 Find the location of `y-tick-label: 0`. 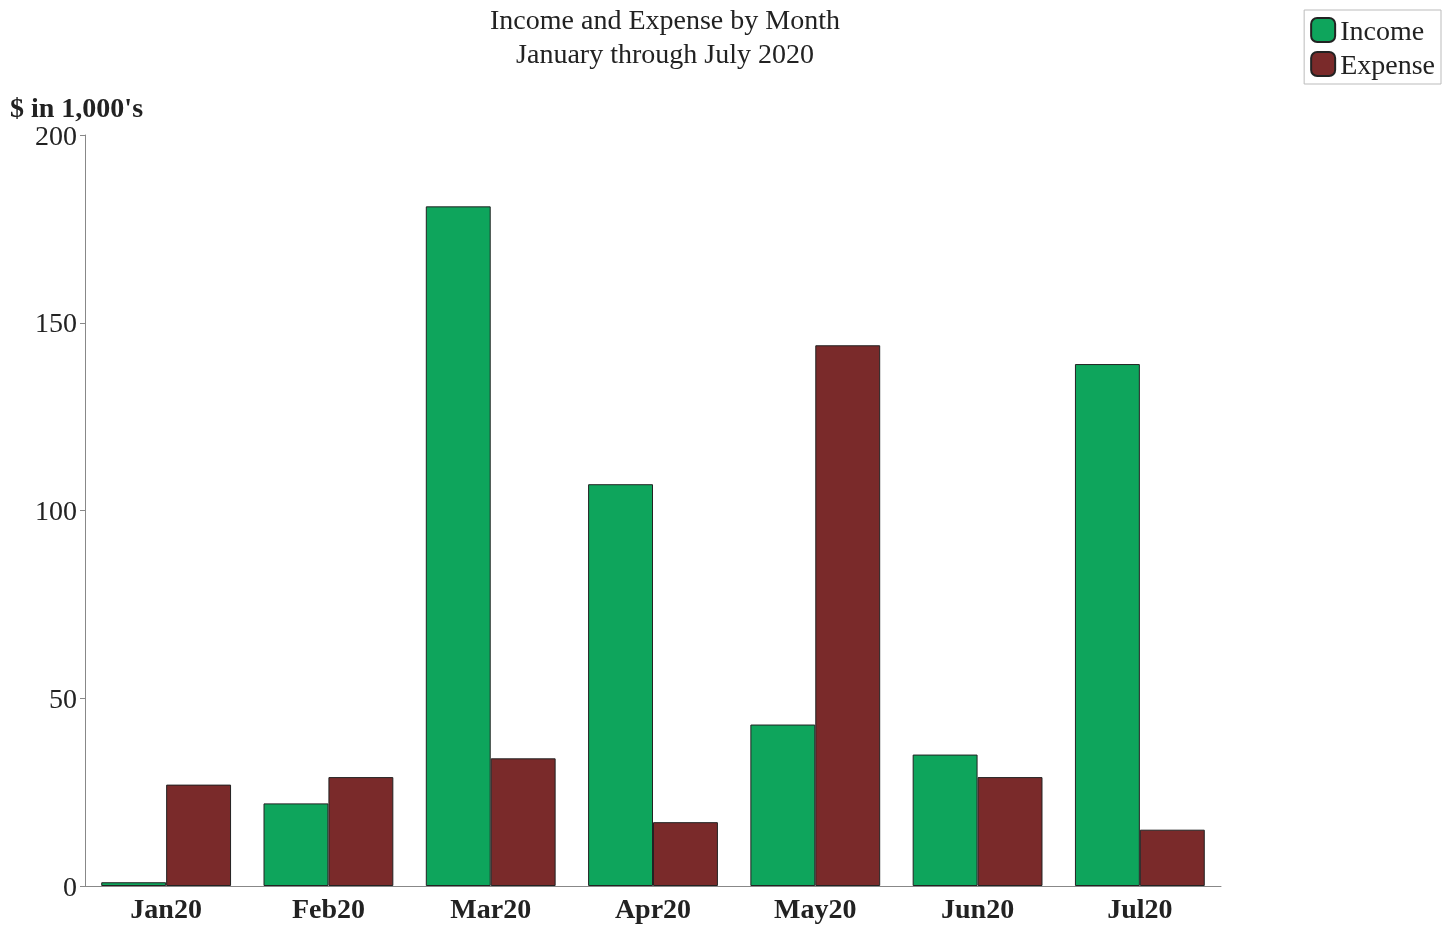

y-tick-label: 0 is located at coordinates (70, 886).